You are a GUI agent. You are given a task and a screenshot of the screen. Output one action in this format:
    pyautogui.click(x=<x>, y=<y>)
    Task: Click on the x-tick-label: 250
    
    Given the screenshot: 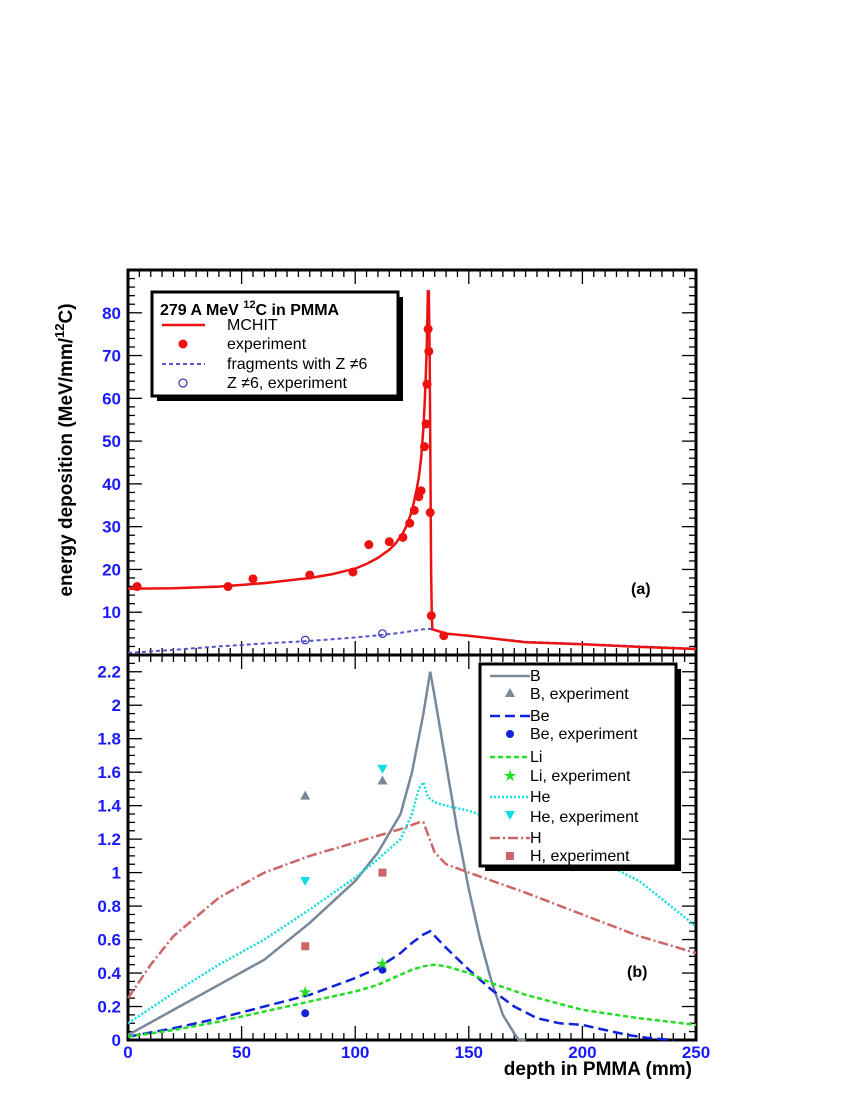 What is the action you would take?
    pyautogui.click(x=696, y=1052)
    